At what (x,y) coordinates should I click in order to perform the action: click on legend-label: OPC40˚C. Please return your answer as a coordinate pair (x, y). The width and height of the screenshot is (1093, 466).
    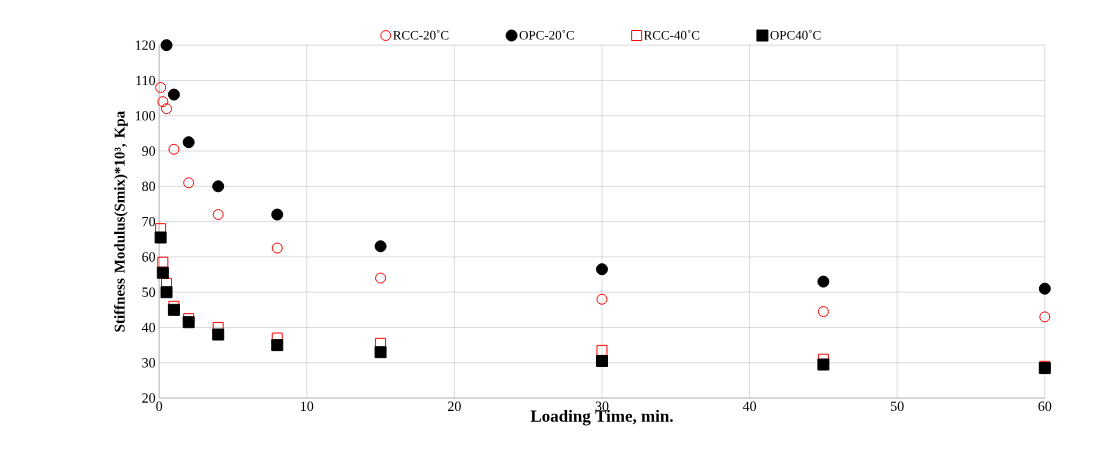
    Looking at the image, I should click on (795, 34).